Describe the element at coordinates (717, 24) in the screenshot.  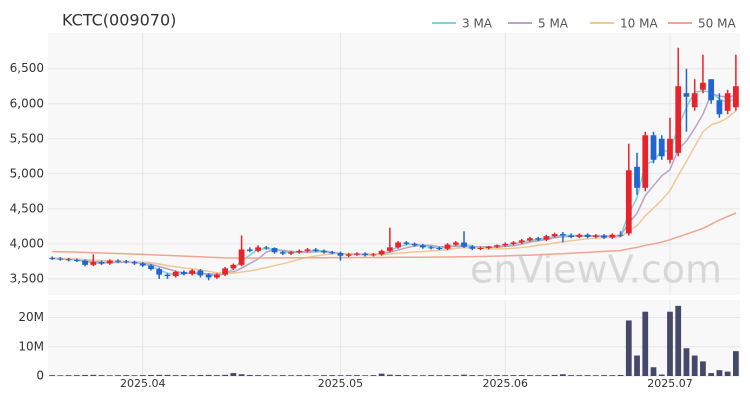
I see `legend-label: 50 MA` at that location.